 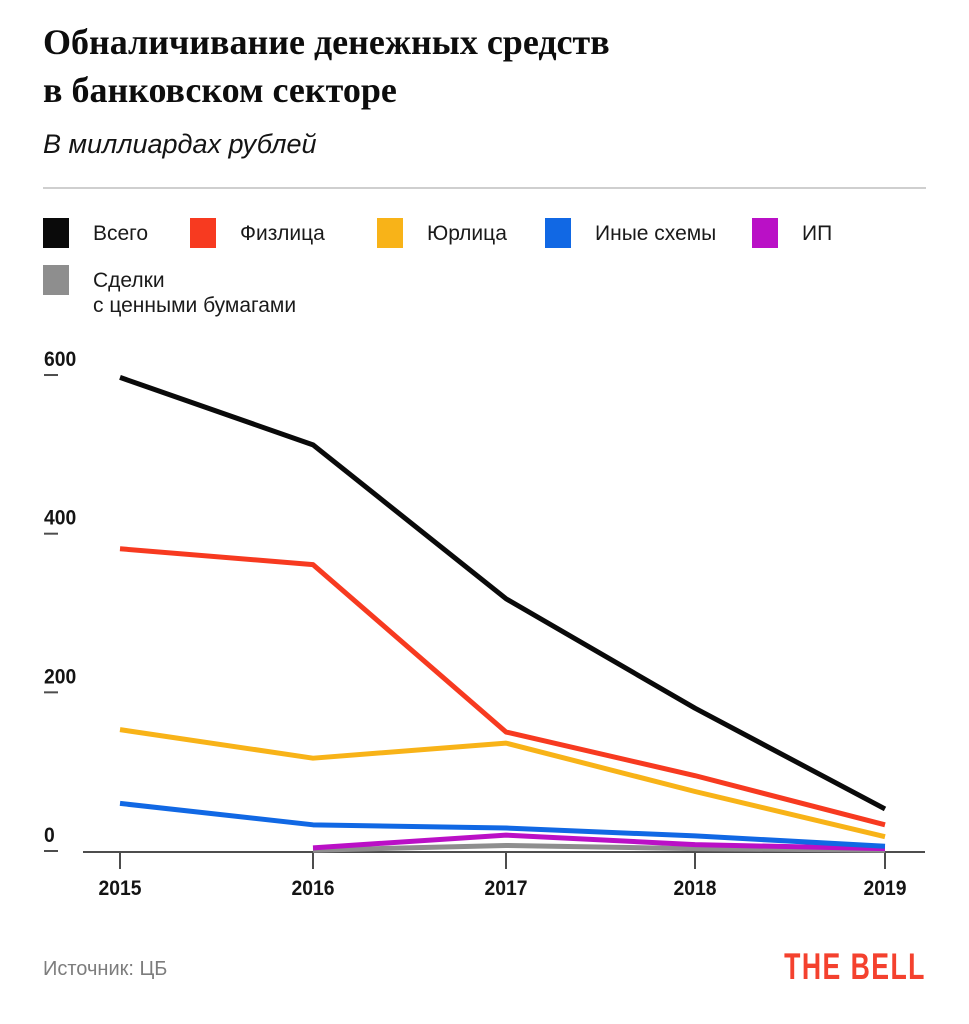 What do you see at coordinates (105, 969) in the screenshot?
I see `source-label: Источник: ЦБ` at bounding box center [105, 969].